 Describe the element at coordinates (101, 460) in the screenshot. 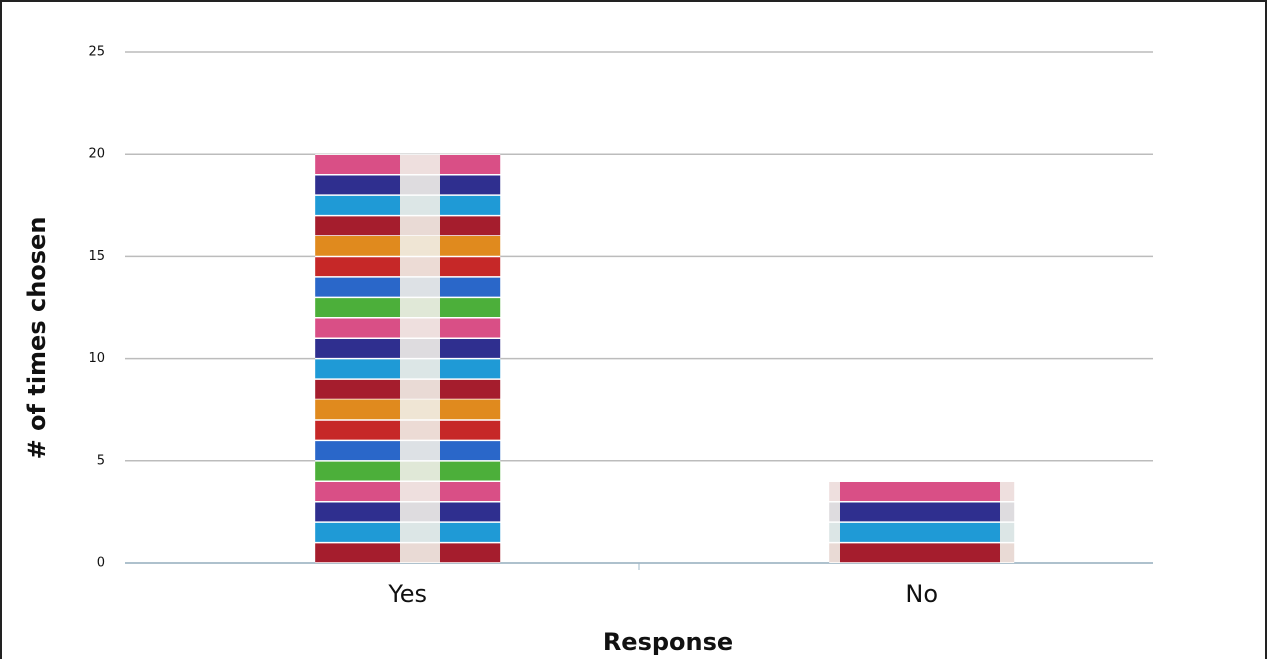

I see `y-tick-label: 5` at that location.